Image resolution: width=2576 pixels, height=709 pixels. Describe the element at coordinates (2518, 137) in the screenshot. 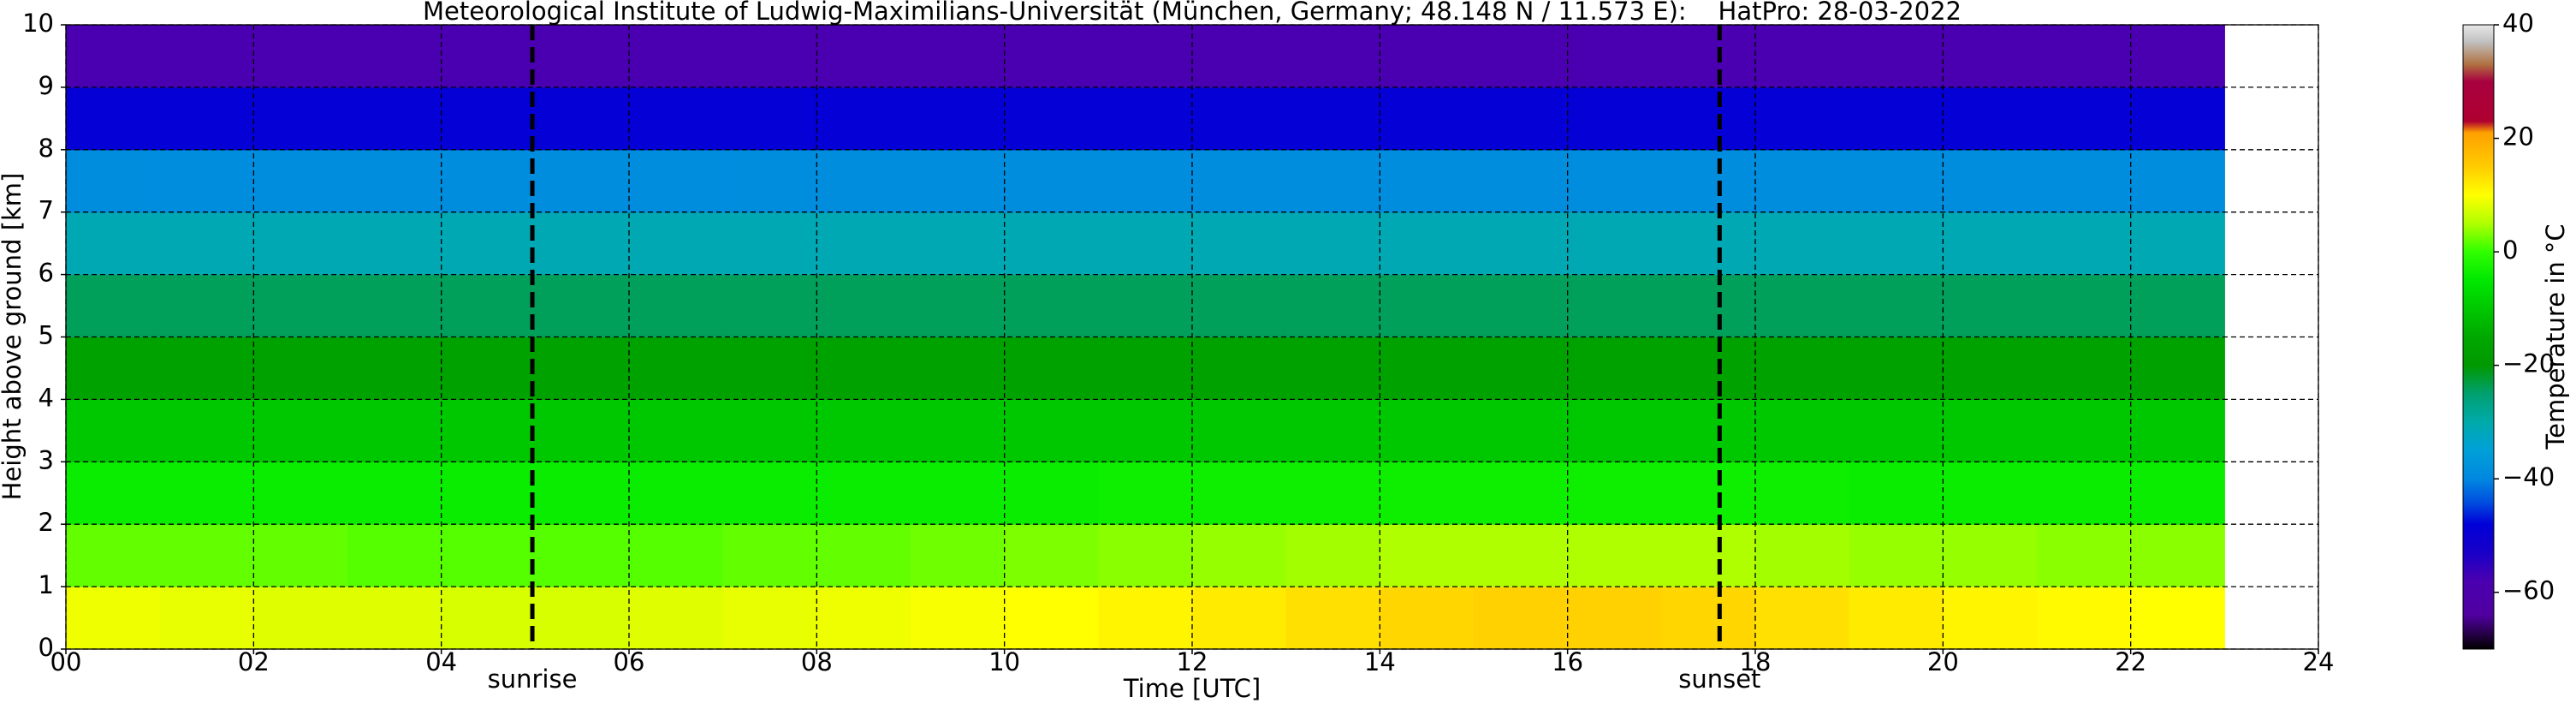

I see `colorbar-tick-label: 20` at that location.